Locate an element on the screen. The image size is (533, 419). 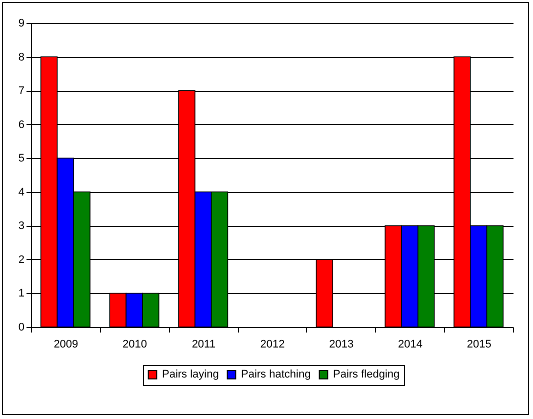
y-tick-label: 5 is located at coordinates (21, 158).